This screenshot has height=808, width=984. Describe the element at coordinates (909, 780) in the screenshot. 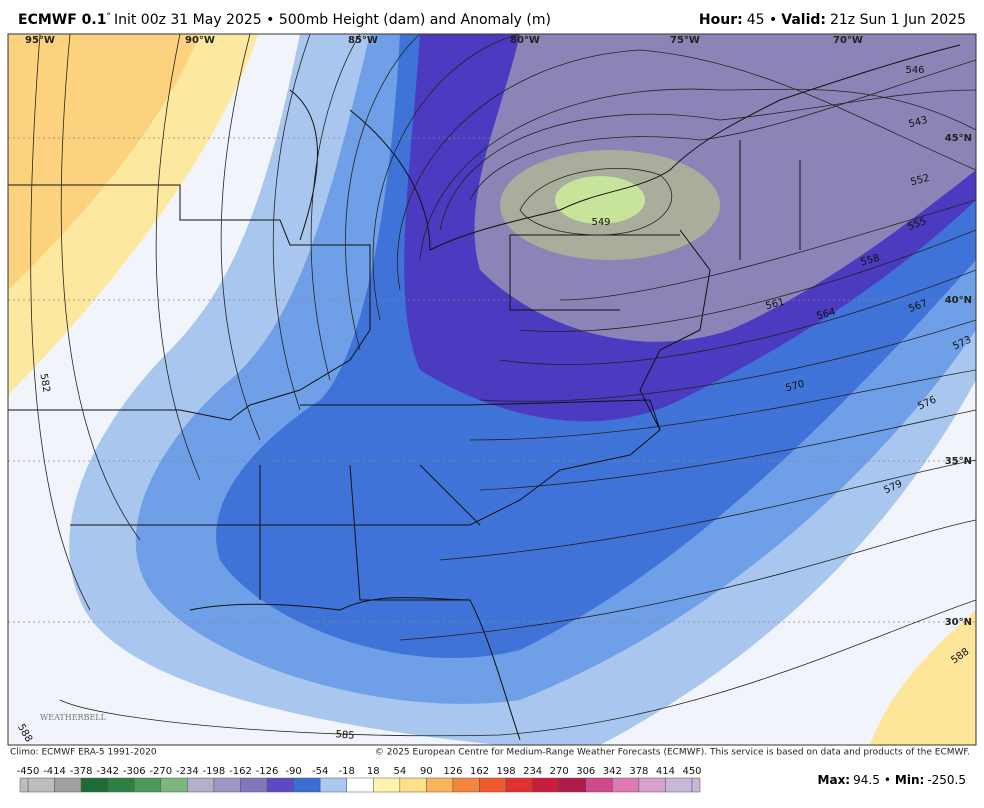

I see `min-label: Min:` at that location.